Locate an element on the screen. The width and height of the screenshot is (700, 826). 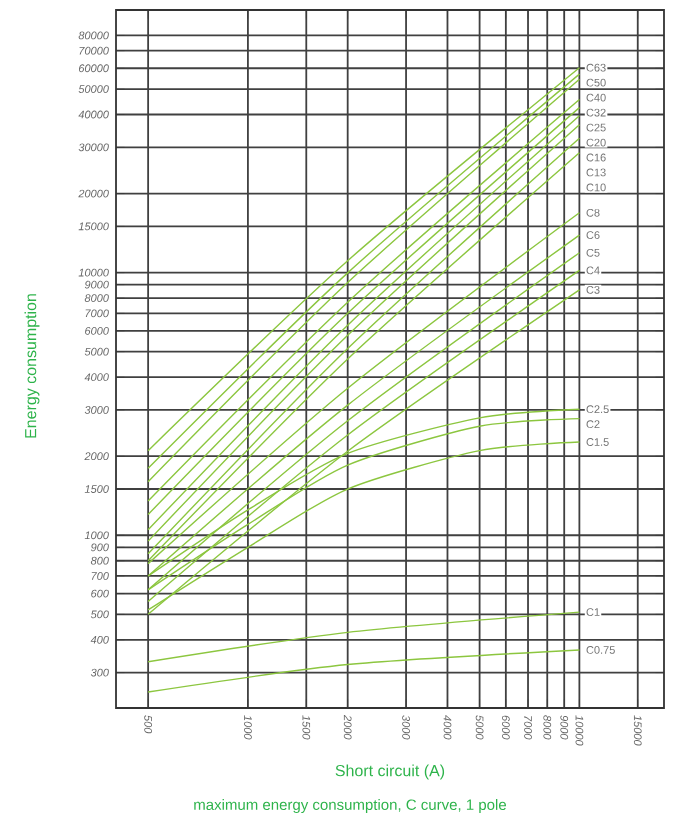
y-axis-title: Energy consumption is located at coordinates (32, 366).